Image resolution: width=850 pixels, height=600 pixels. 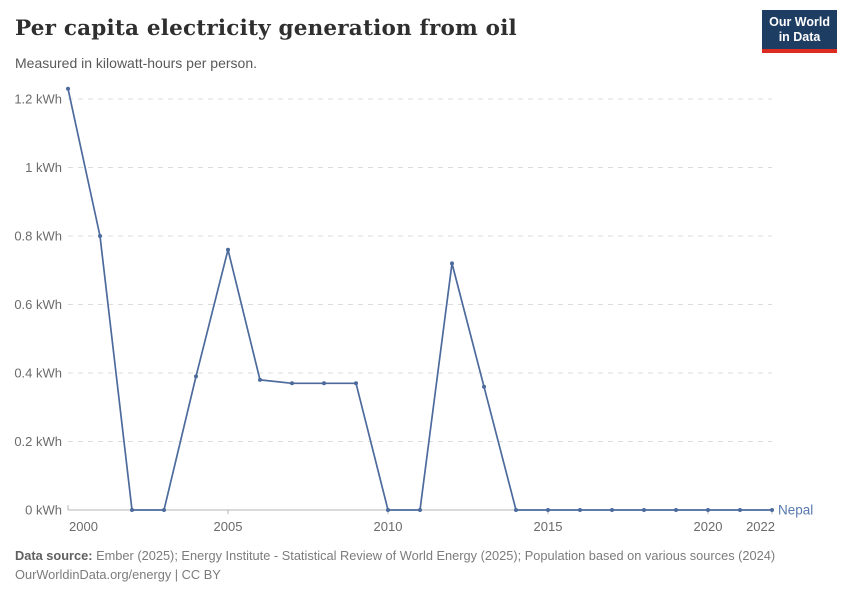 What do you see at coordinates (38, 441) in the screenshot?
I see `y-tick-label: 0.2 kWh` at bounding box center [38, 441].